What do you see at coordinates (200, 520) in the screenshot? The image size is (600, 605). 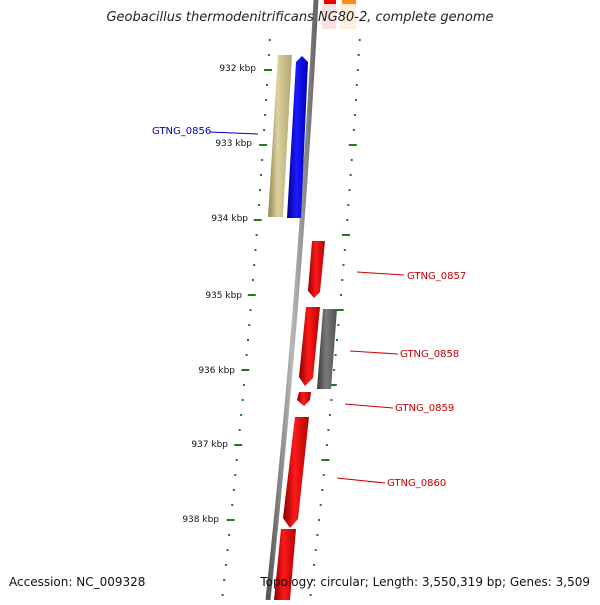 I see `tick-label: 938 kbp` at bounding box center [200, 520].